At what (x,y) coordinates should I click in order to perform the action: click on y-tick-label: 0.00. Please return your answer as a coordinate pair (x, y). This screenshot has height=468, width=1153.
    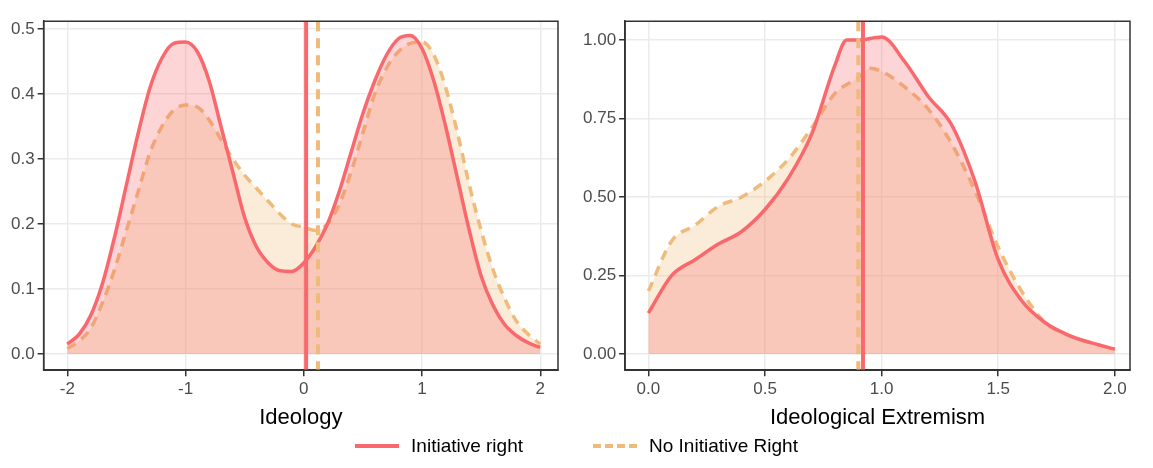
    Looking at the image, I should click on (599, 353).